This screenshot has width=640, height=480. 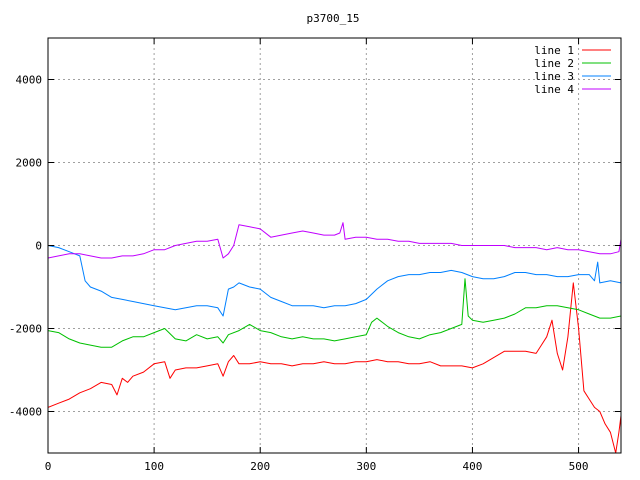 What do you see at coordinates (333, 18) in the screenshot?
I see `chart-title: p3700_15` at bounding box center [333, 18].